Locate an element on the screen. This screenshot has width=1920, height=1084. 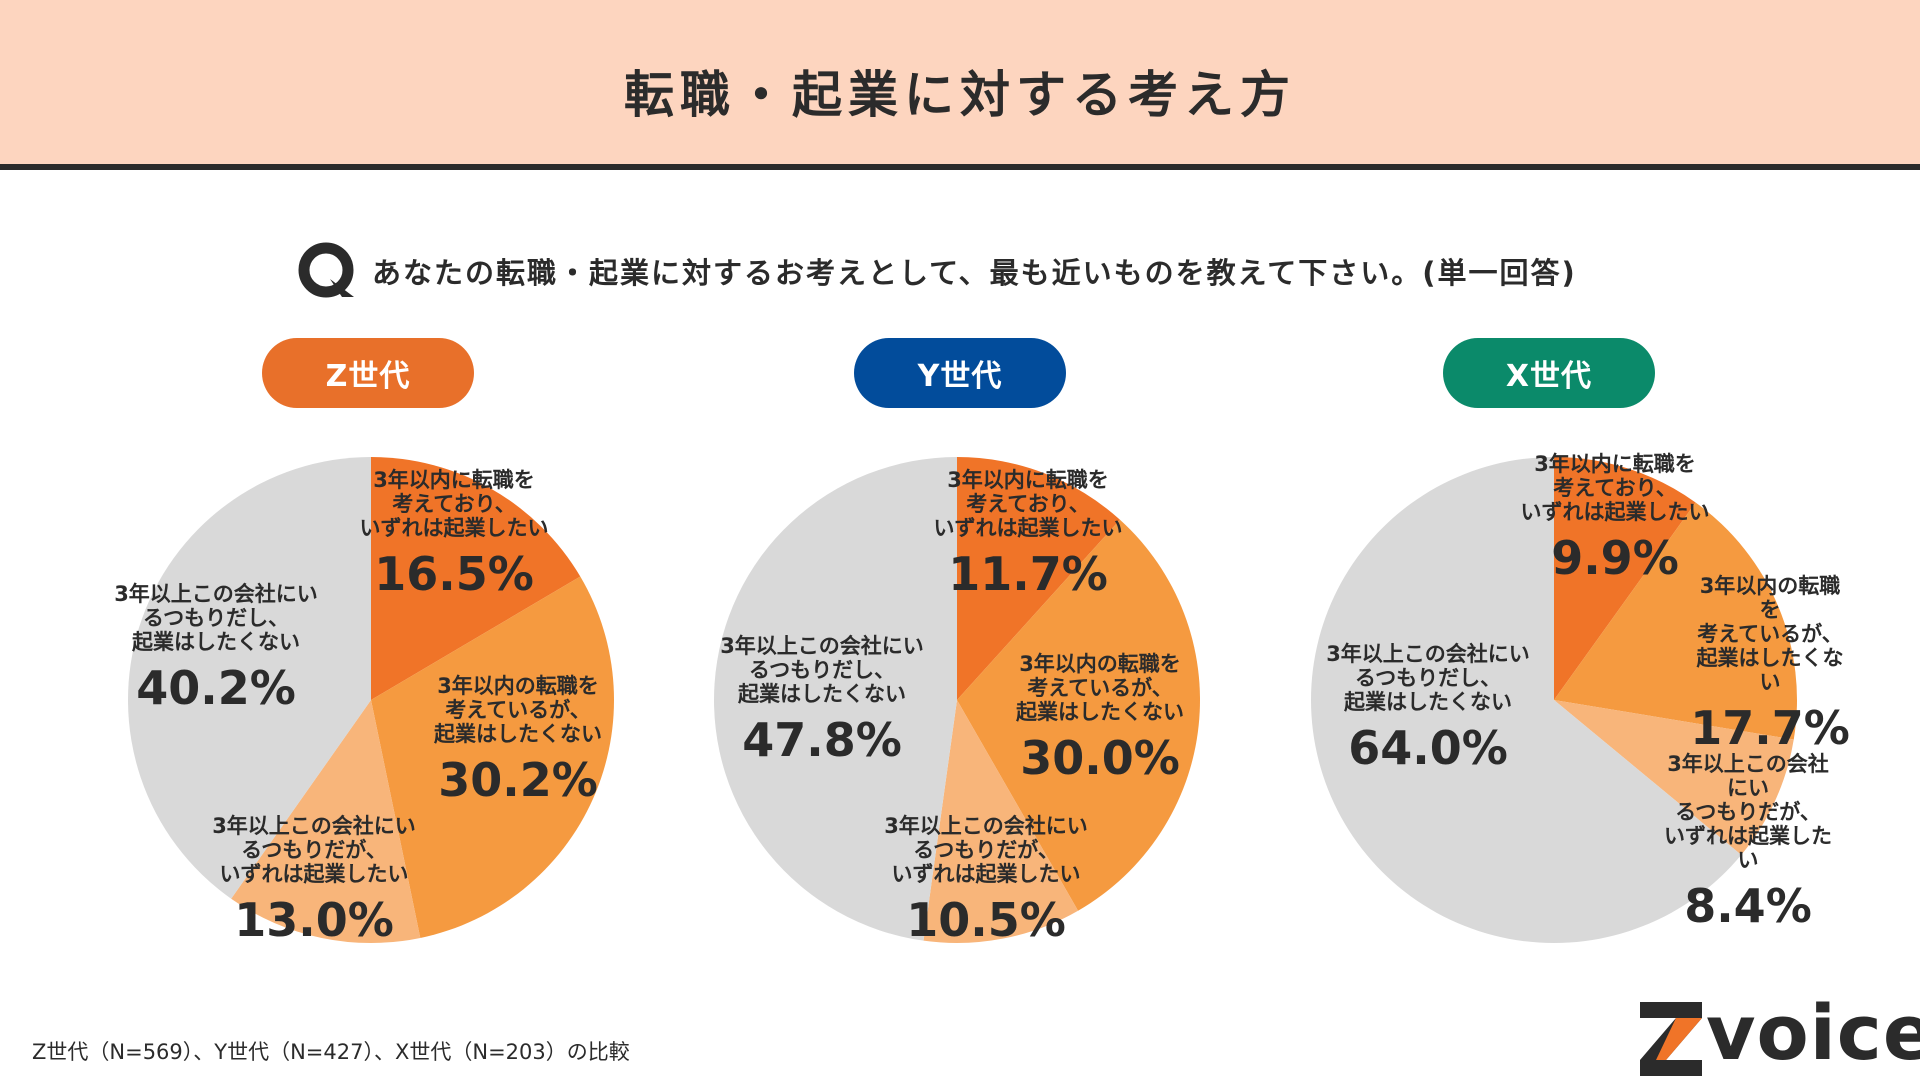
question-text: あなたの転職・起業に対するお考えとして、最も近いものを教えて下さい。(単一回答) is located at coordinates (974, 273).